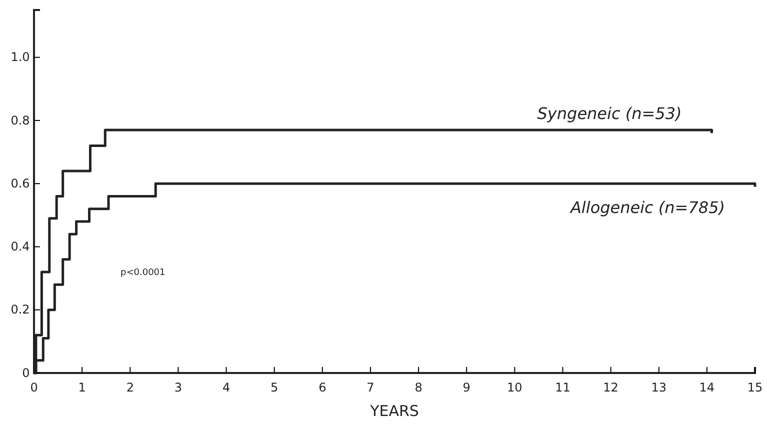 This screenshot has width=767, height=428. I want to click on series-label: Allogeneic (n=785), so click(647, 207).